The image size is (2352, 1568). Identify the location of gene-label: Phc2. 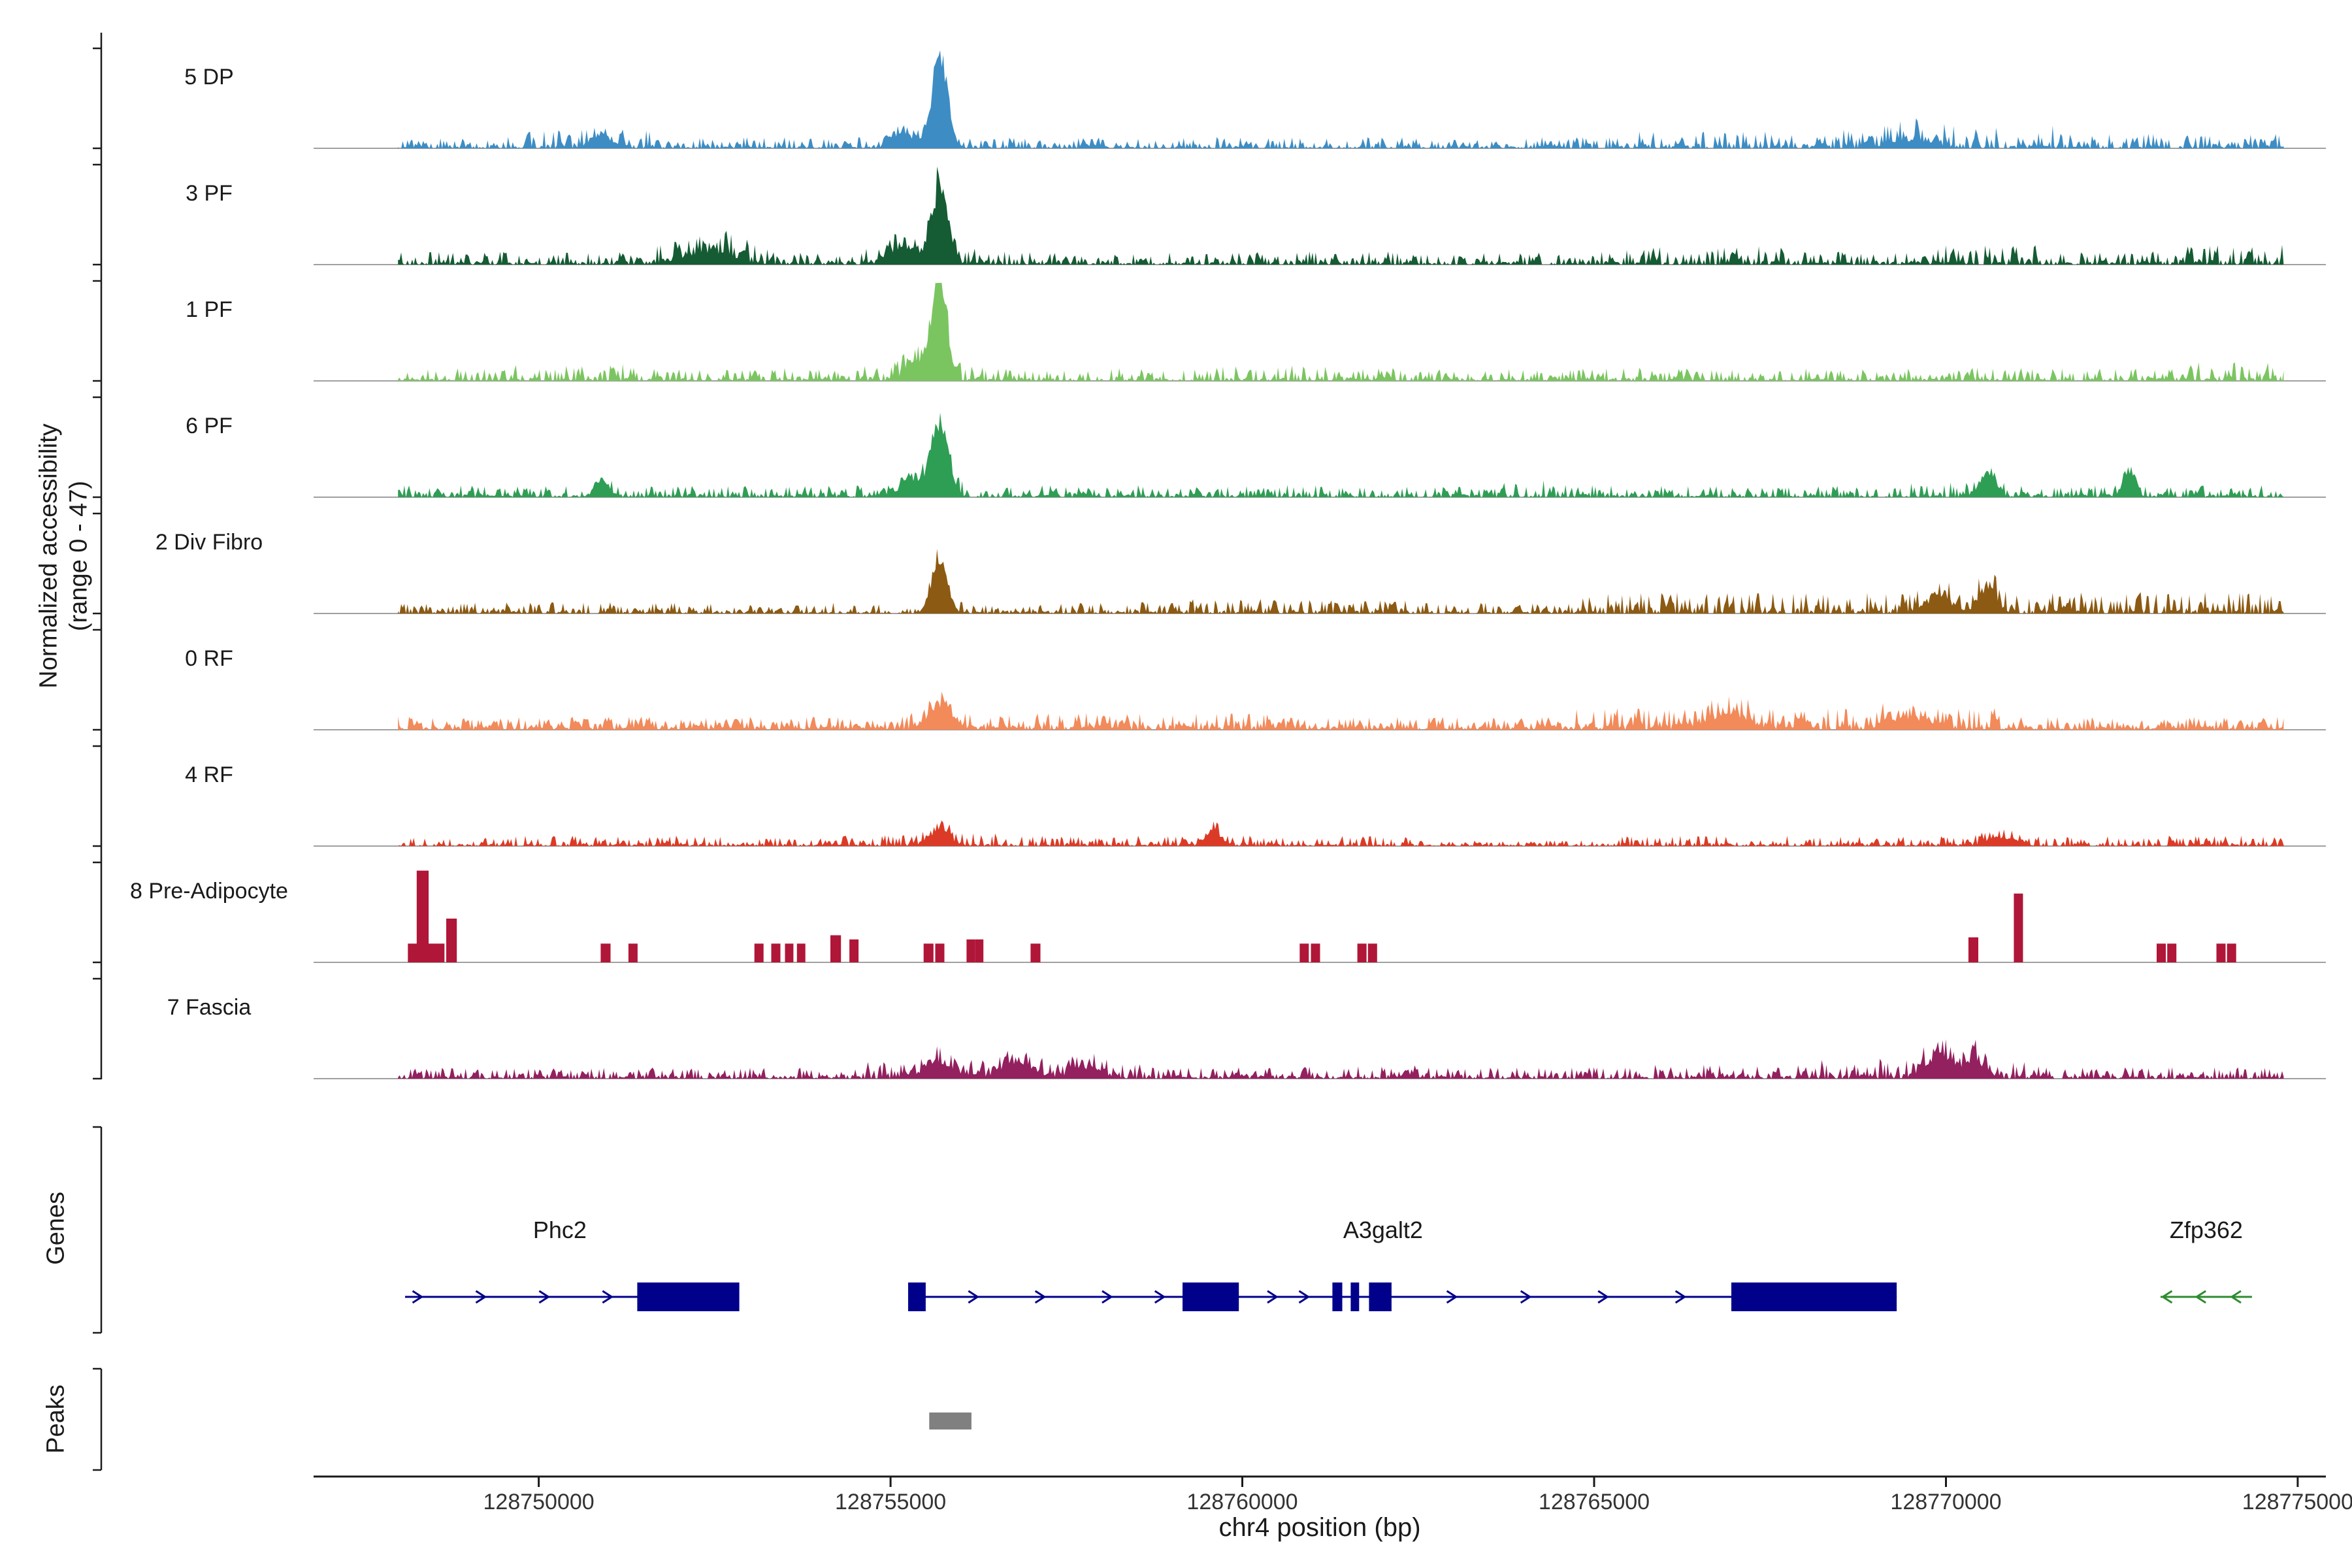
(560, 1230).